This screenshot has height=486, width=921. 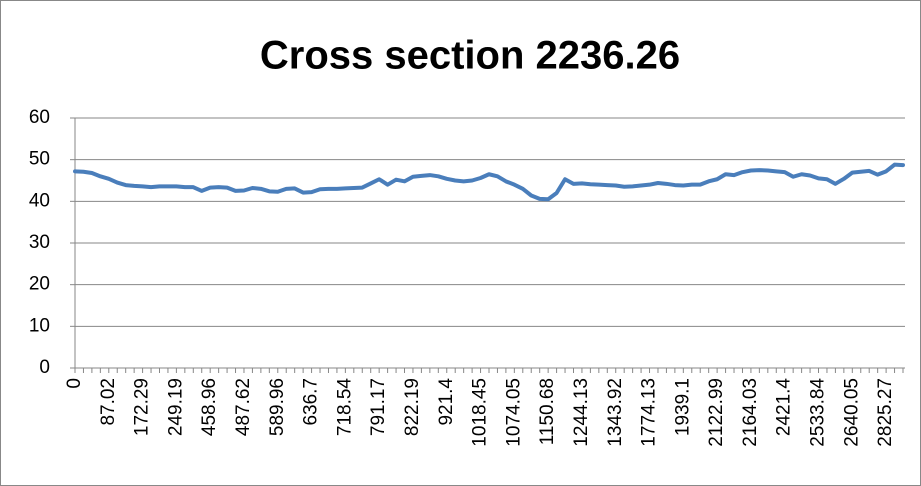 What do you see at coordinates (412, 407) in the screenshot?
I see `x-tick-label: 822.19` at bounding box center [412, 407].